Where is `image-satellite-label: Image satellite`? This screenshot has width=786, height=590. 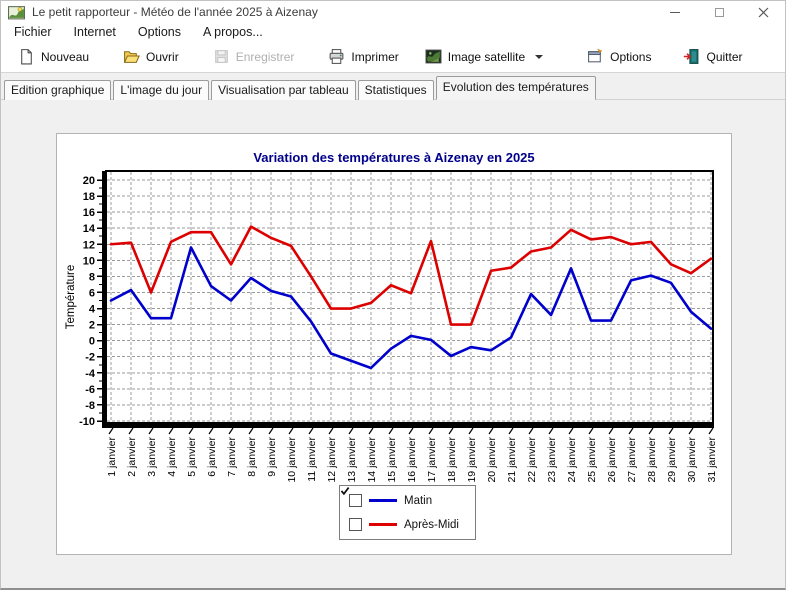 image-satellite-label: Image satellite is located at coordinates (486, 56).